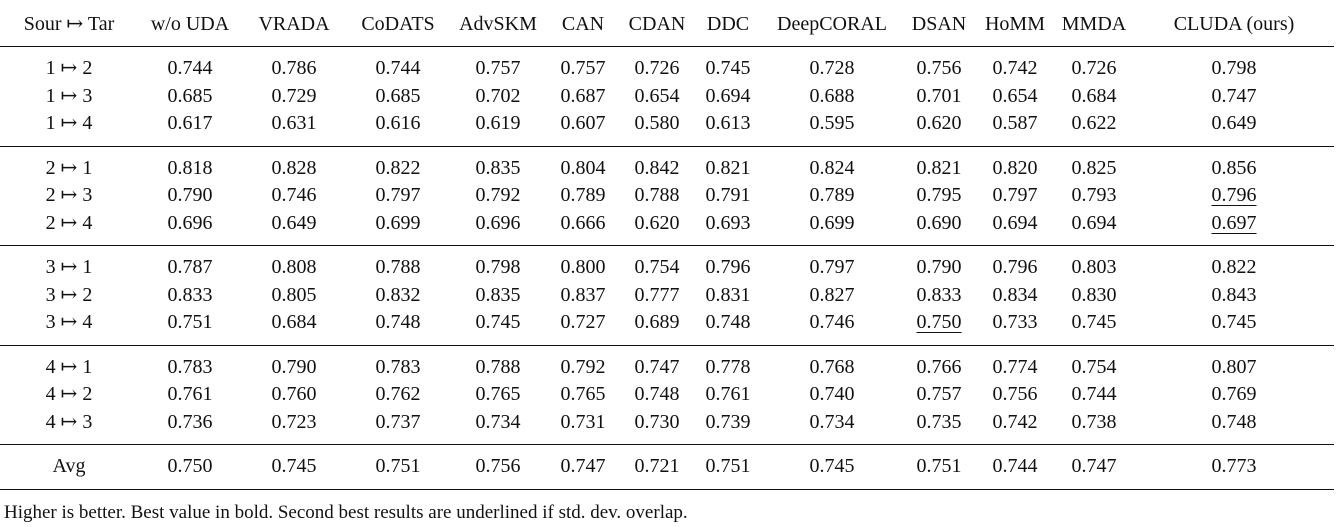  Describe the element at coordinates (832, 394) in the screenshot. I see `value-cell: 0.740` at that location.